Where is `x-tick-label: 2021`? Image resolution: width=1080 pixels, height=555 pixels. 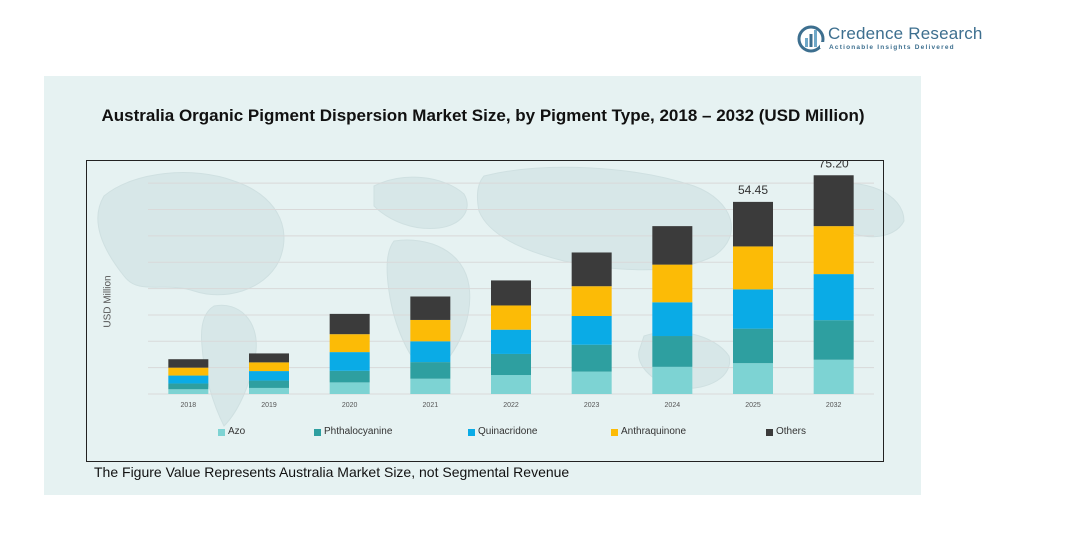
x-tick-label: 2021 is located at coordinates (431, 405).